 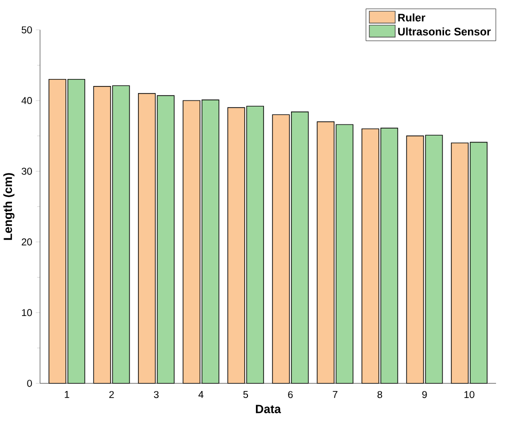 What do you see at coordinates (27, 171) in the screenshot?
I see `y-tick-label: 30` at bounding box center [27, 171].